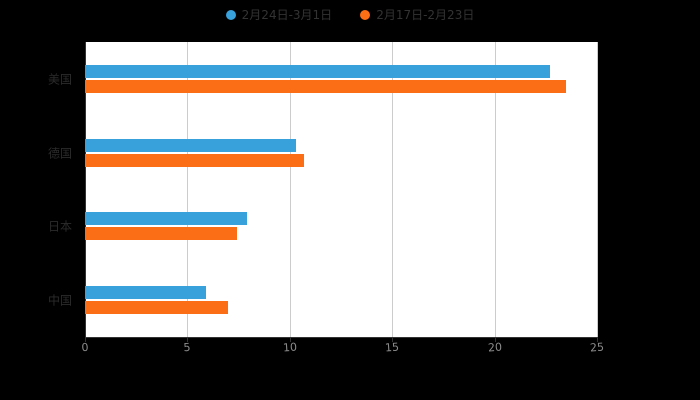 The width and height of the screenshot is (700, 400). I want to click on category-label: 日本, so click(59, 226).